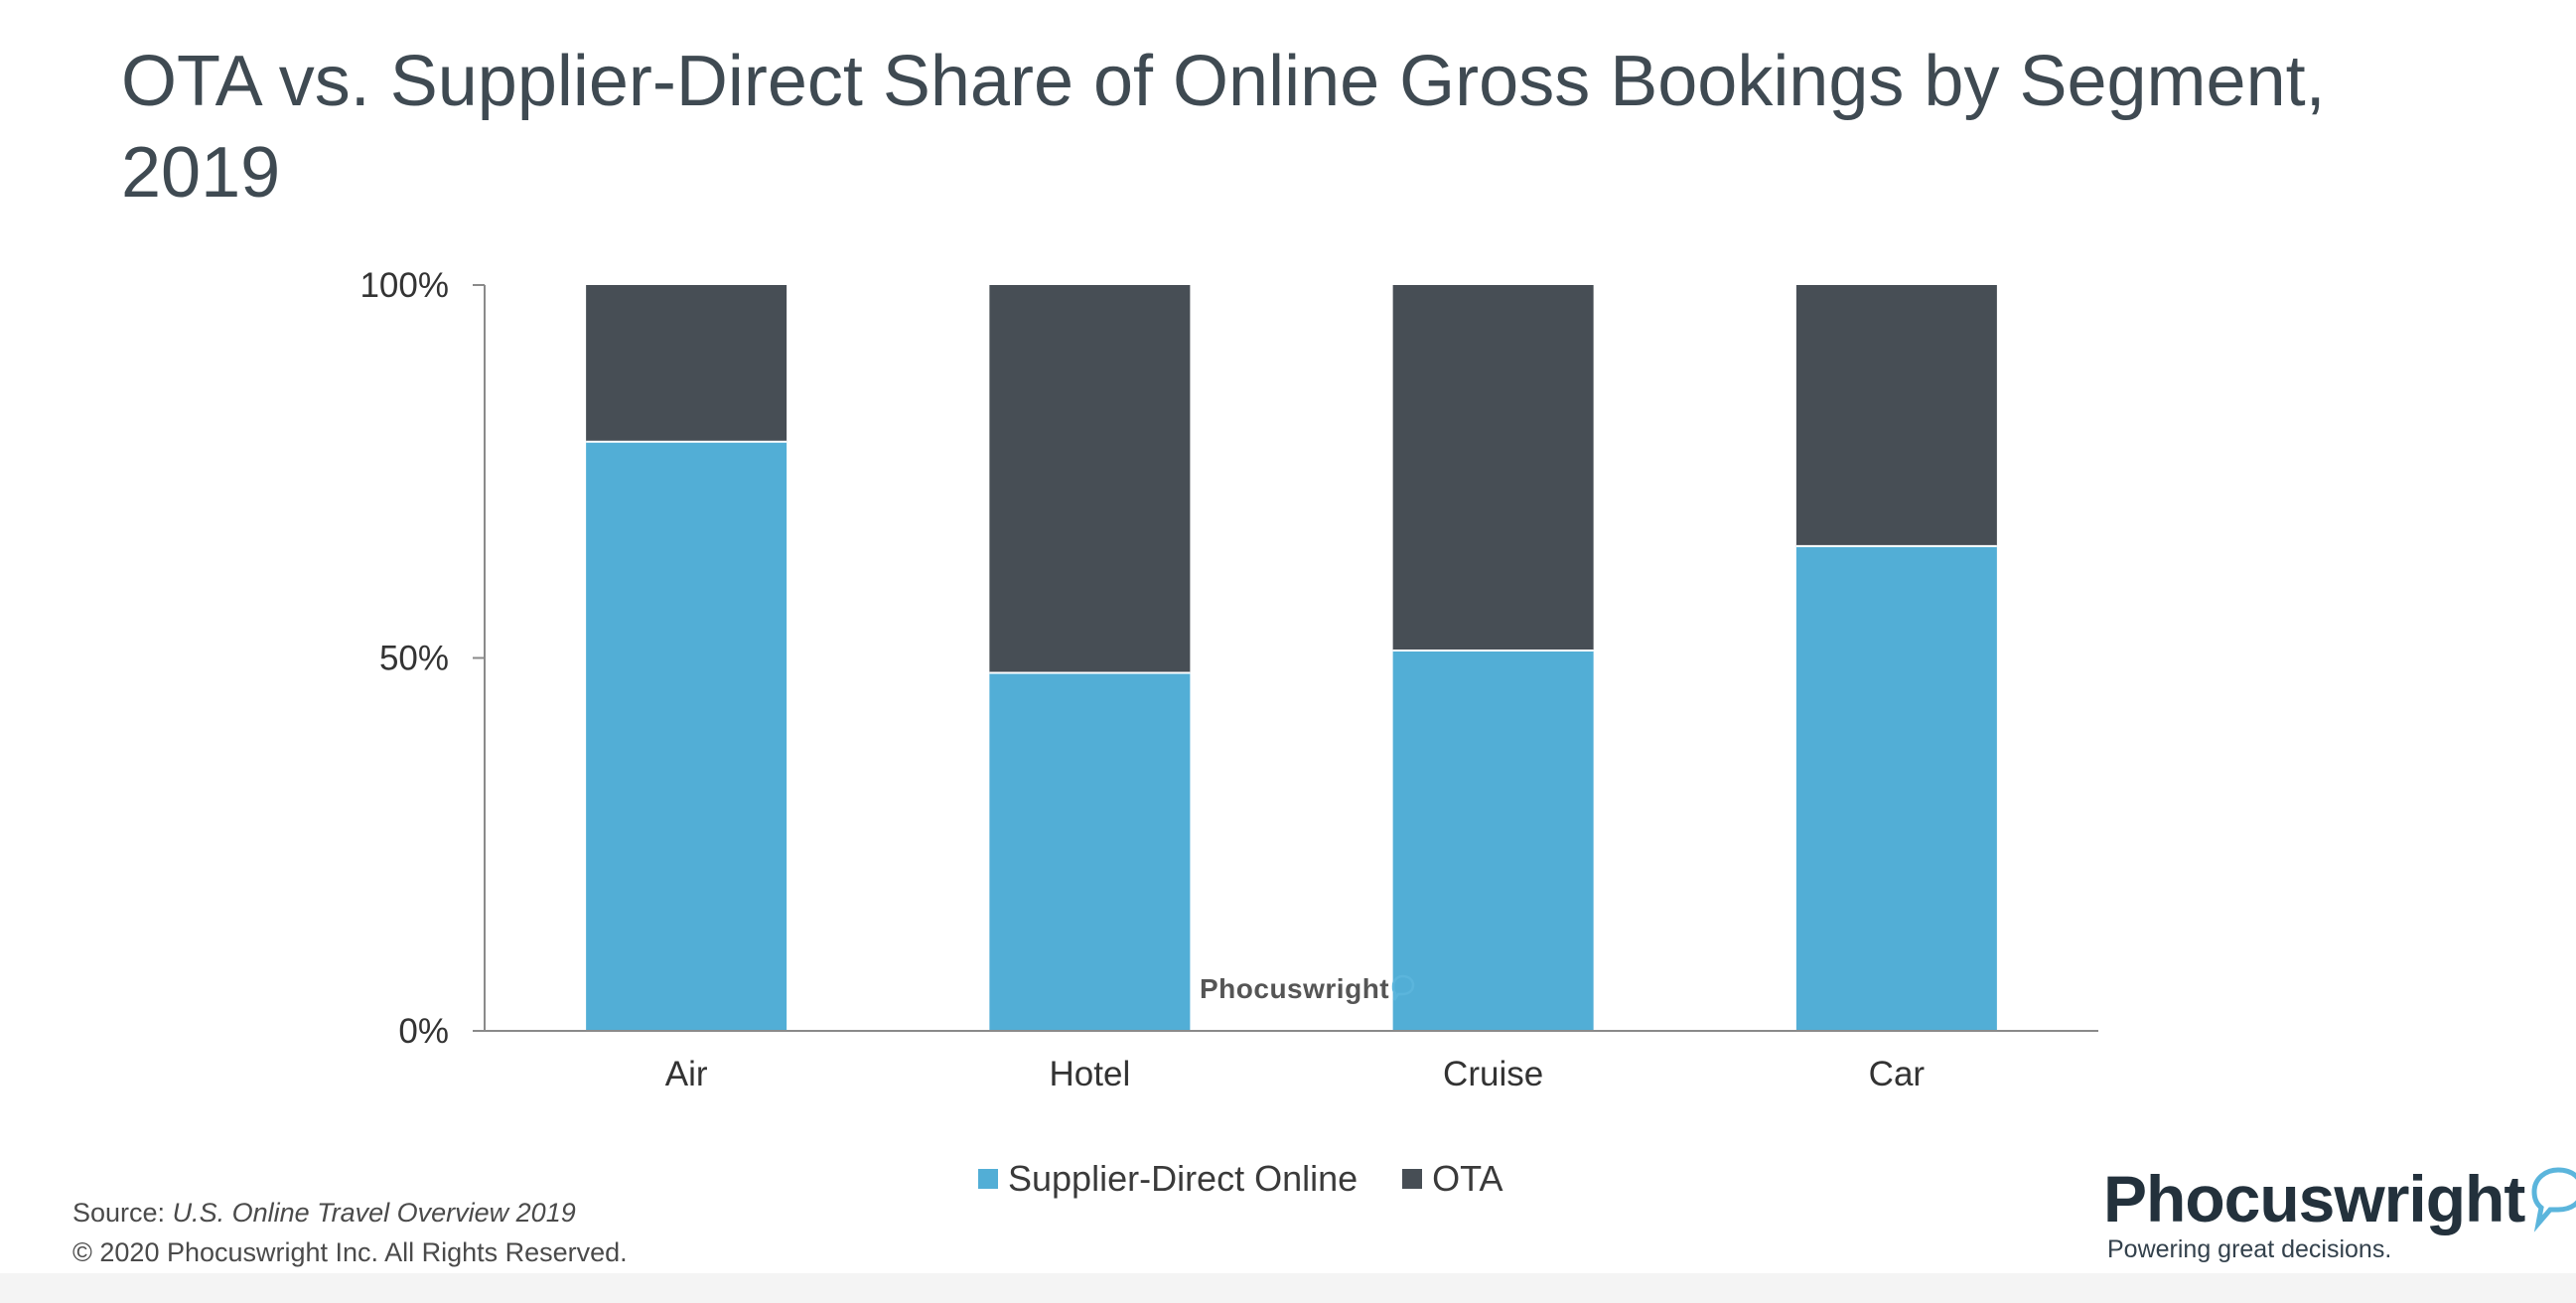  I want to click on x-tick-label-car: Car, so click(1897, 1074).